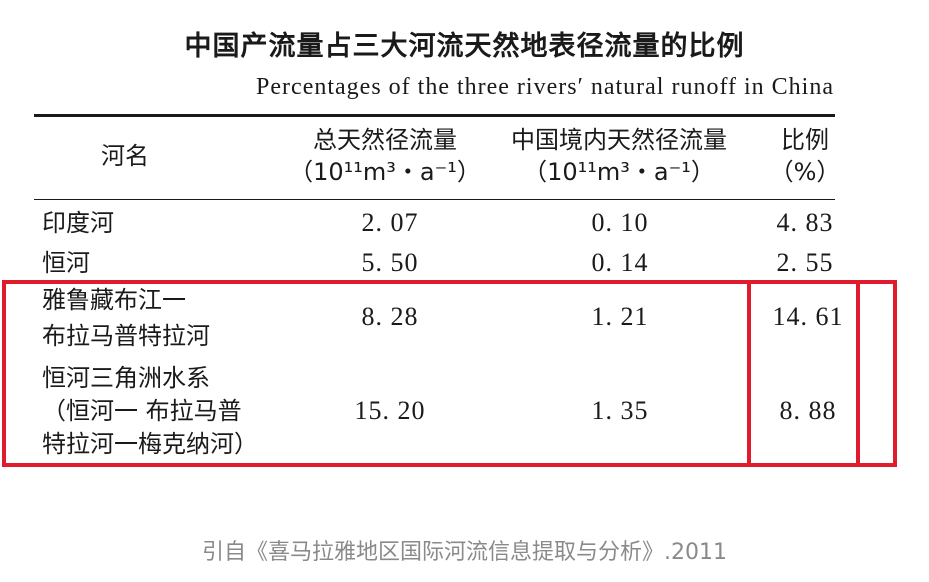 The width and height of the screenshot is (929, 582). What do you see at coordinates (805, 156) in the screenshot?
I see `header-ratio: 比例 （%）` at bounding box center [805, 156].